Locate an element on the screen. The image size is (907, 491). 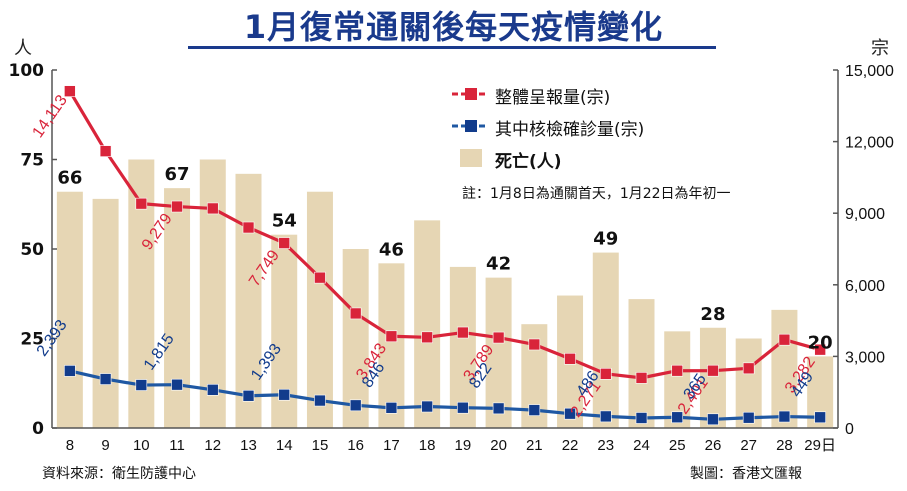
x-tick-label: 28 is located at coordinates (784, 445).